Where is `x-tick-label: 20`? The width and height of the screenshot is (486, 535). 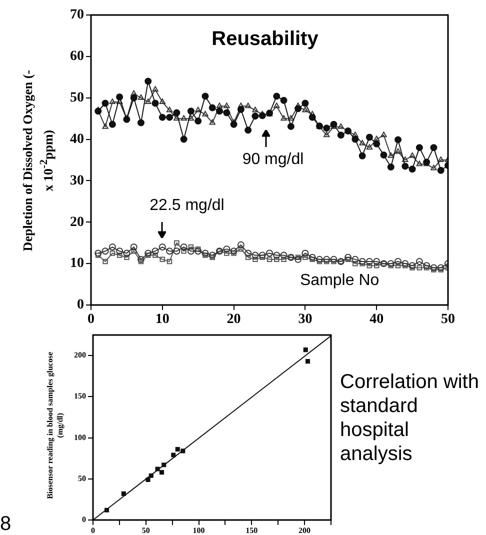
x-tick-label: 20 is located at coordinates (233, 320).